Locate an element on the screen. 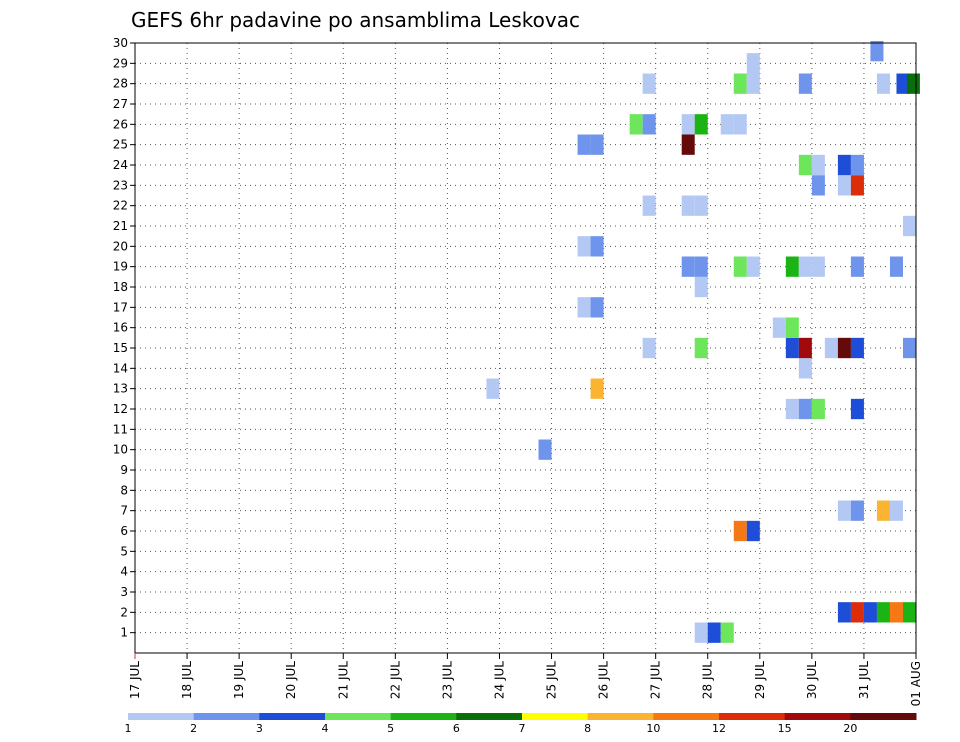  y-tick-label: 3 is located at coordinates (124, 592).